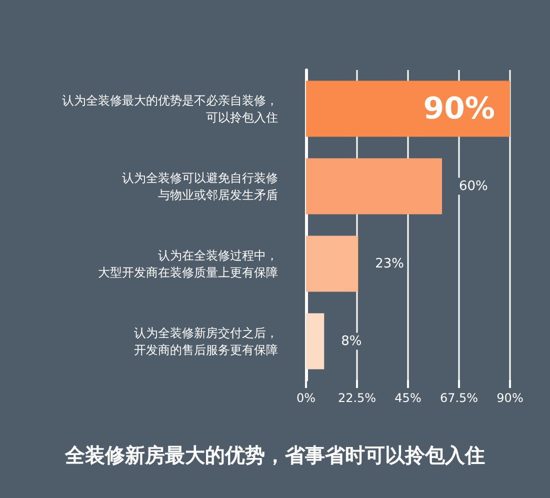 The width and height of the screenshot is (550, 498). What do you see at coordinates (408, 398) in the screenshot?
I see `x-tick-label: 45%` at bounding box center [408, 398].